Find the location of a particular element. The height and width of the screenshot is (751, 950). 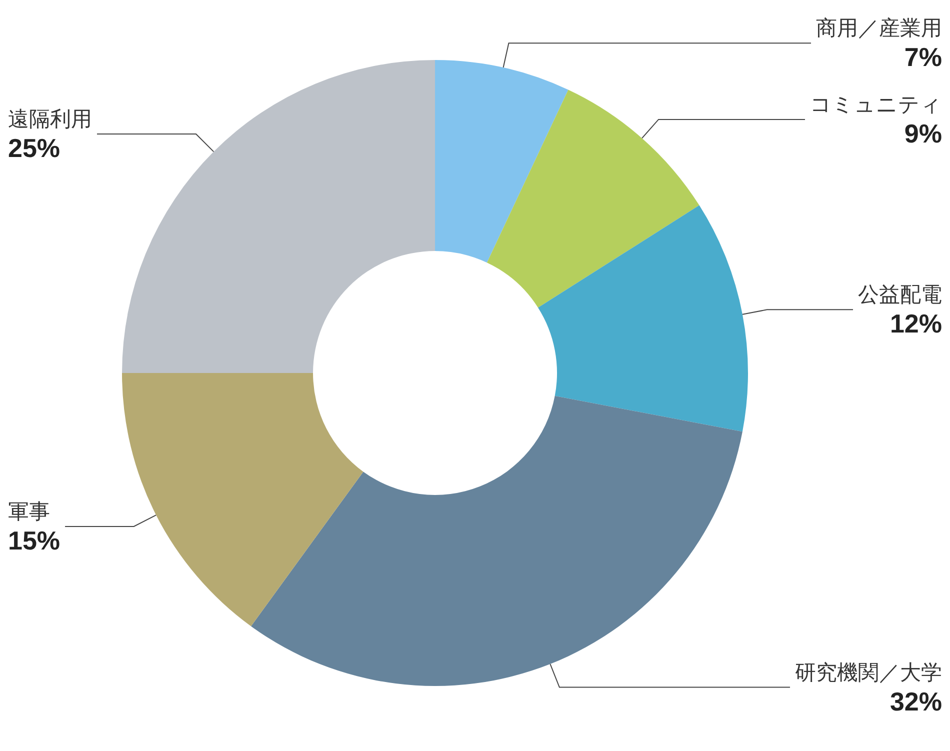

data-label: 25% is located at coordinates (34, 148).